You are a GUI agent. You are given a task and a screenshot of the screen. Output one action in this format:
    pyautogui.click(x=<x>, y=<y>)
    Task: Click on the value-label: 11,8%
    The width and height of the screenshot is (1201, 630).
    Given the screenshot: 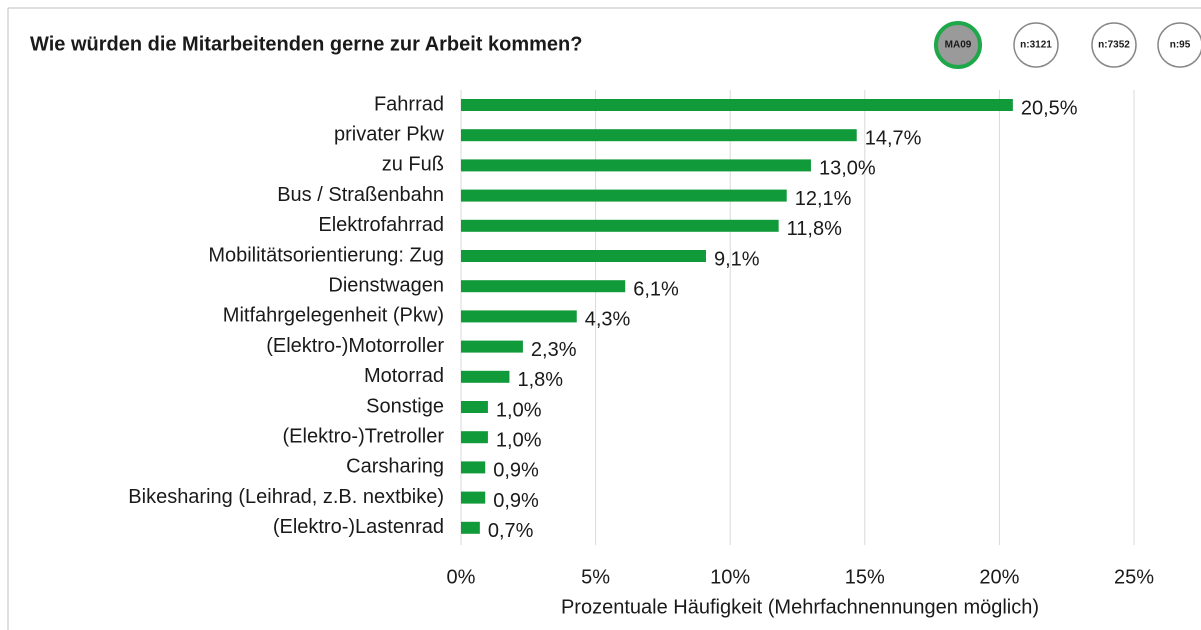 What is the action you would take?
    pyautogui.click(x=814, y=229)
    